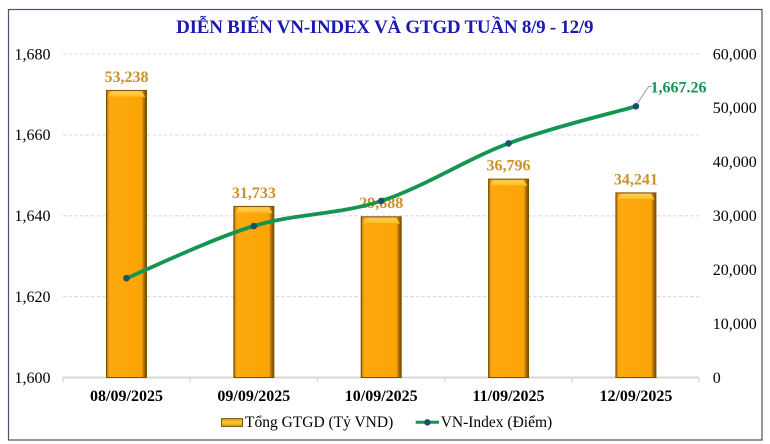 This screenshot has width=770, height=444. I want to click on svg-text: 31,733, so click(254, 193).